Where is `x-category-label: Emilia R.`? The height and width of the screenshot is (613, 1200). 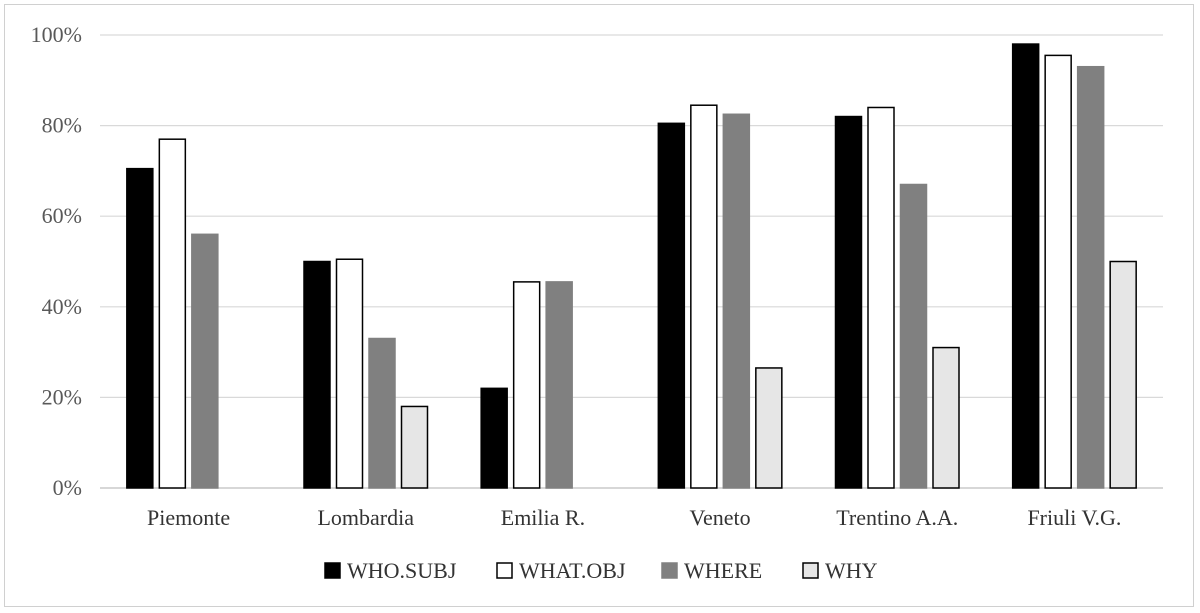 x-category-label: Emilia R. is located at coordinates (543, 517).